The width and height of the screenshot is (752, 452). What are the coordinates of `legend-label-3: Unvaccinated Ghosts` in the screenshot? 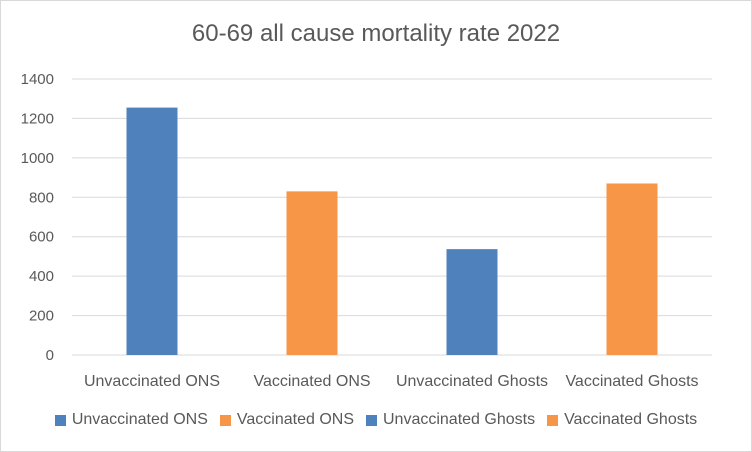 It's located at (459, 419).